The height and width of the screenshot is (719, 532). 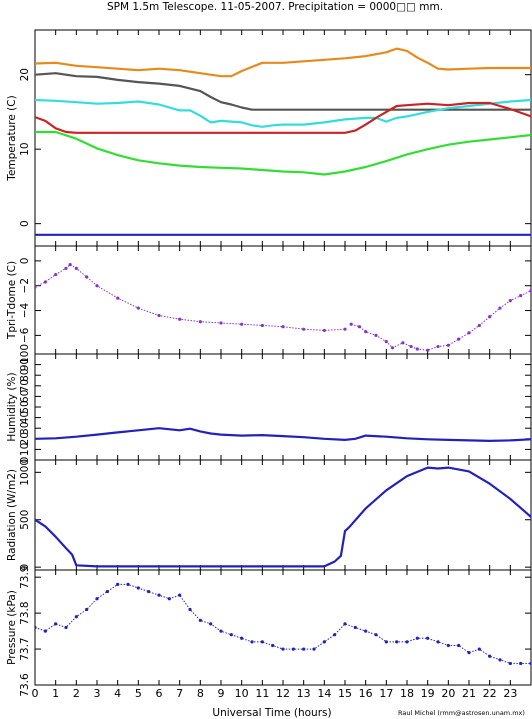 What do you see at coordinates (25, 520) in the screenshot?
I see `y-tick-label: 500` at bounding box center [25, 520].